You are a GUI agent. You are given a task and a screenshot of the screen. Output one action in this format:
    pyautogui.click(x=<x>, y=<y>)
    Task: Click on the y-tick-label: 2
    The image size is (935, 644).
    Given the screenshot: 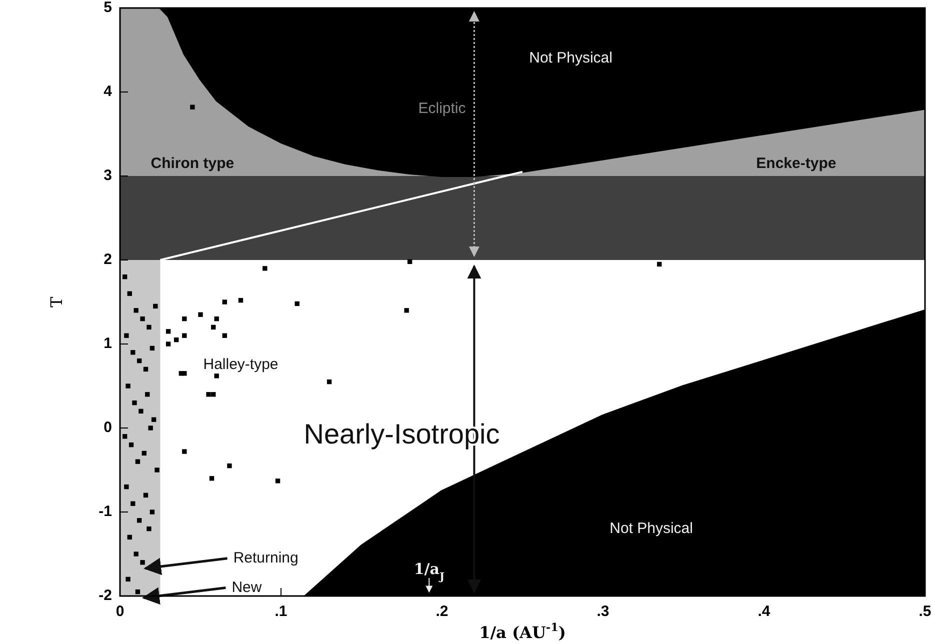 What is the action you would take?
    pyautogui.click(x=108, y=259)
    